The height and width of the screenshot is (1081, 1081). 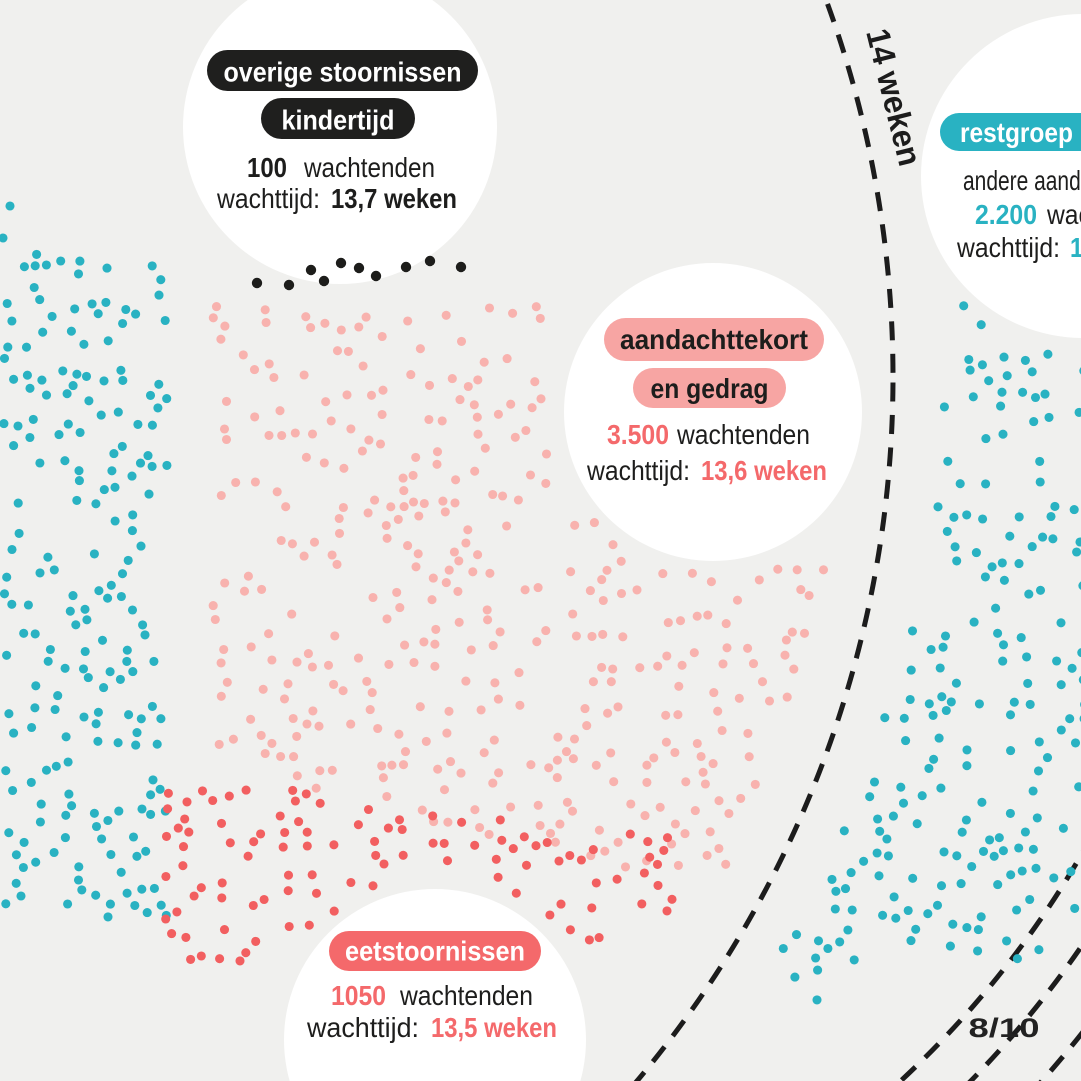 I want to click on svg-text: kindertijd, so click(x=338, y=120).